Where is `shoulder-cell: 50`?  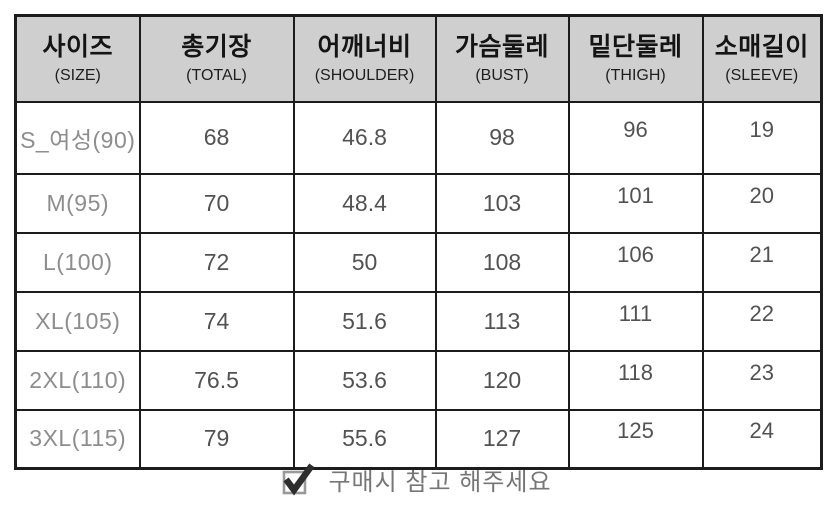
shoulder-cell: 50 is located at coordinates (364, 262).